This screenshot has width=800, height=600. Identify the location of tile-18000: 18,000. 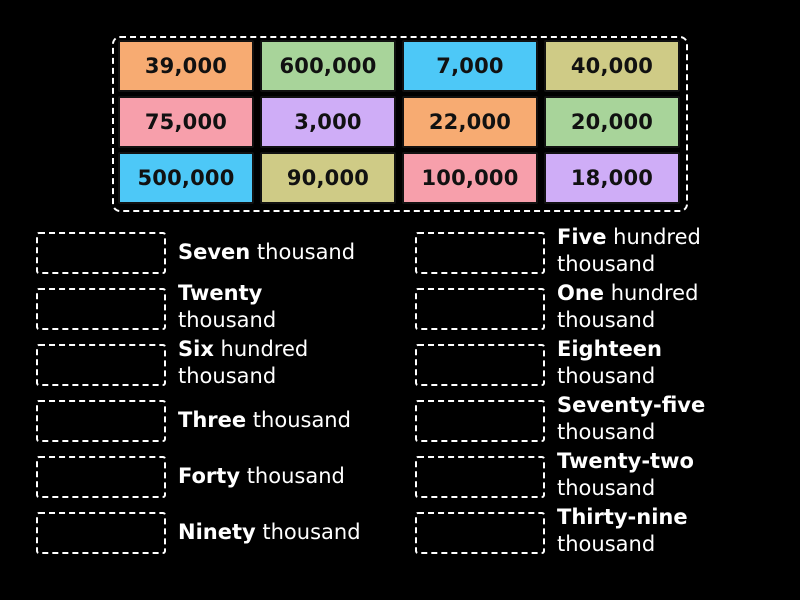
(612, 178).